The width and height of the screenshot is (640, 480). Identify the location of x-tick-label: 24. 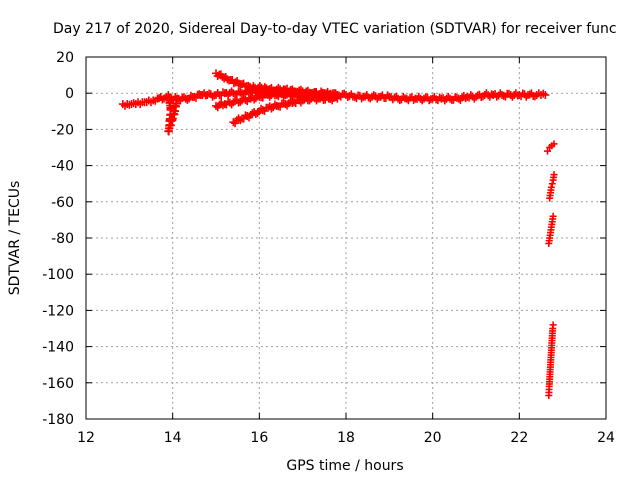
(606, 438).